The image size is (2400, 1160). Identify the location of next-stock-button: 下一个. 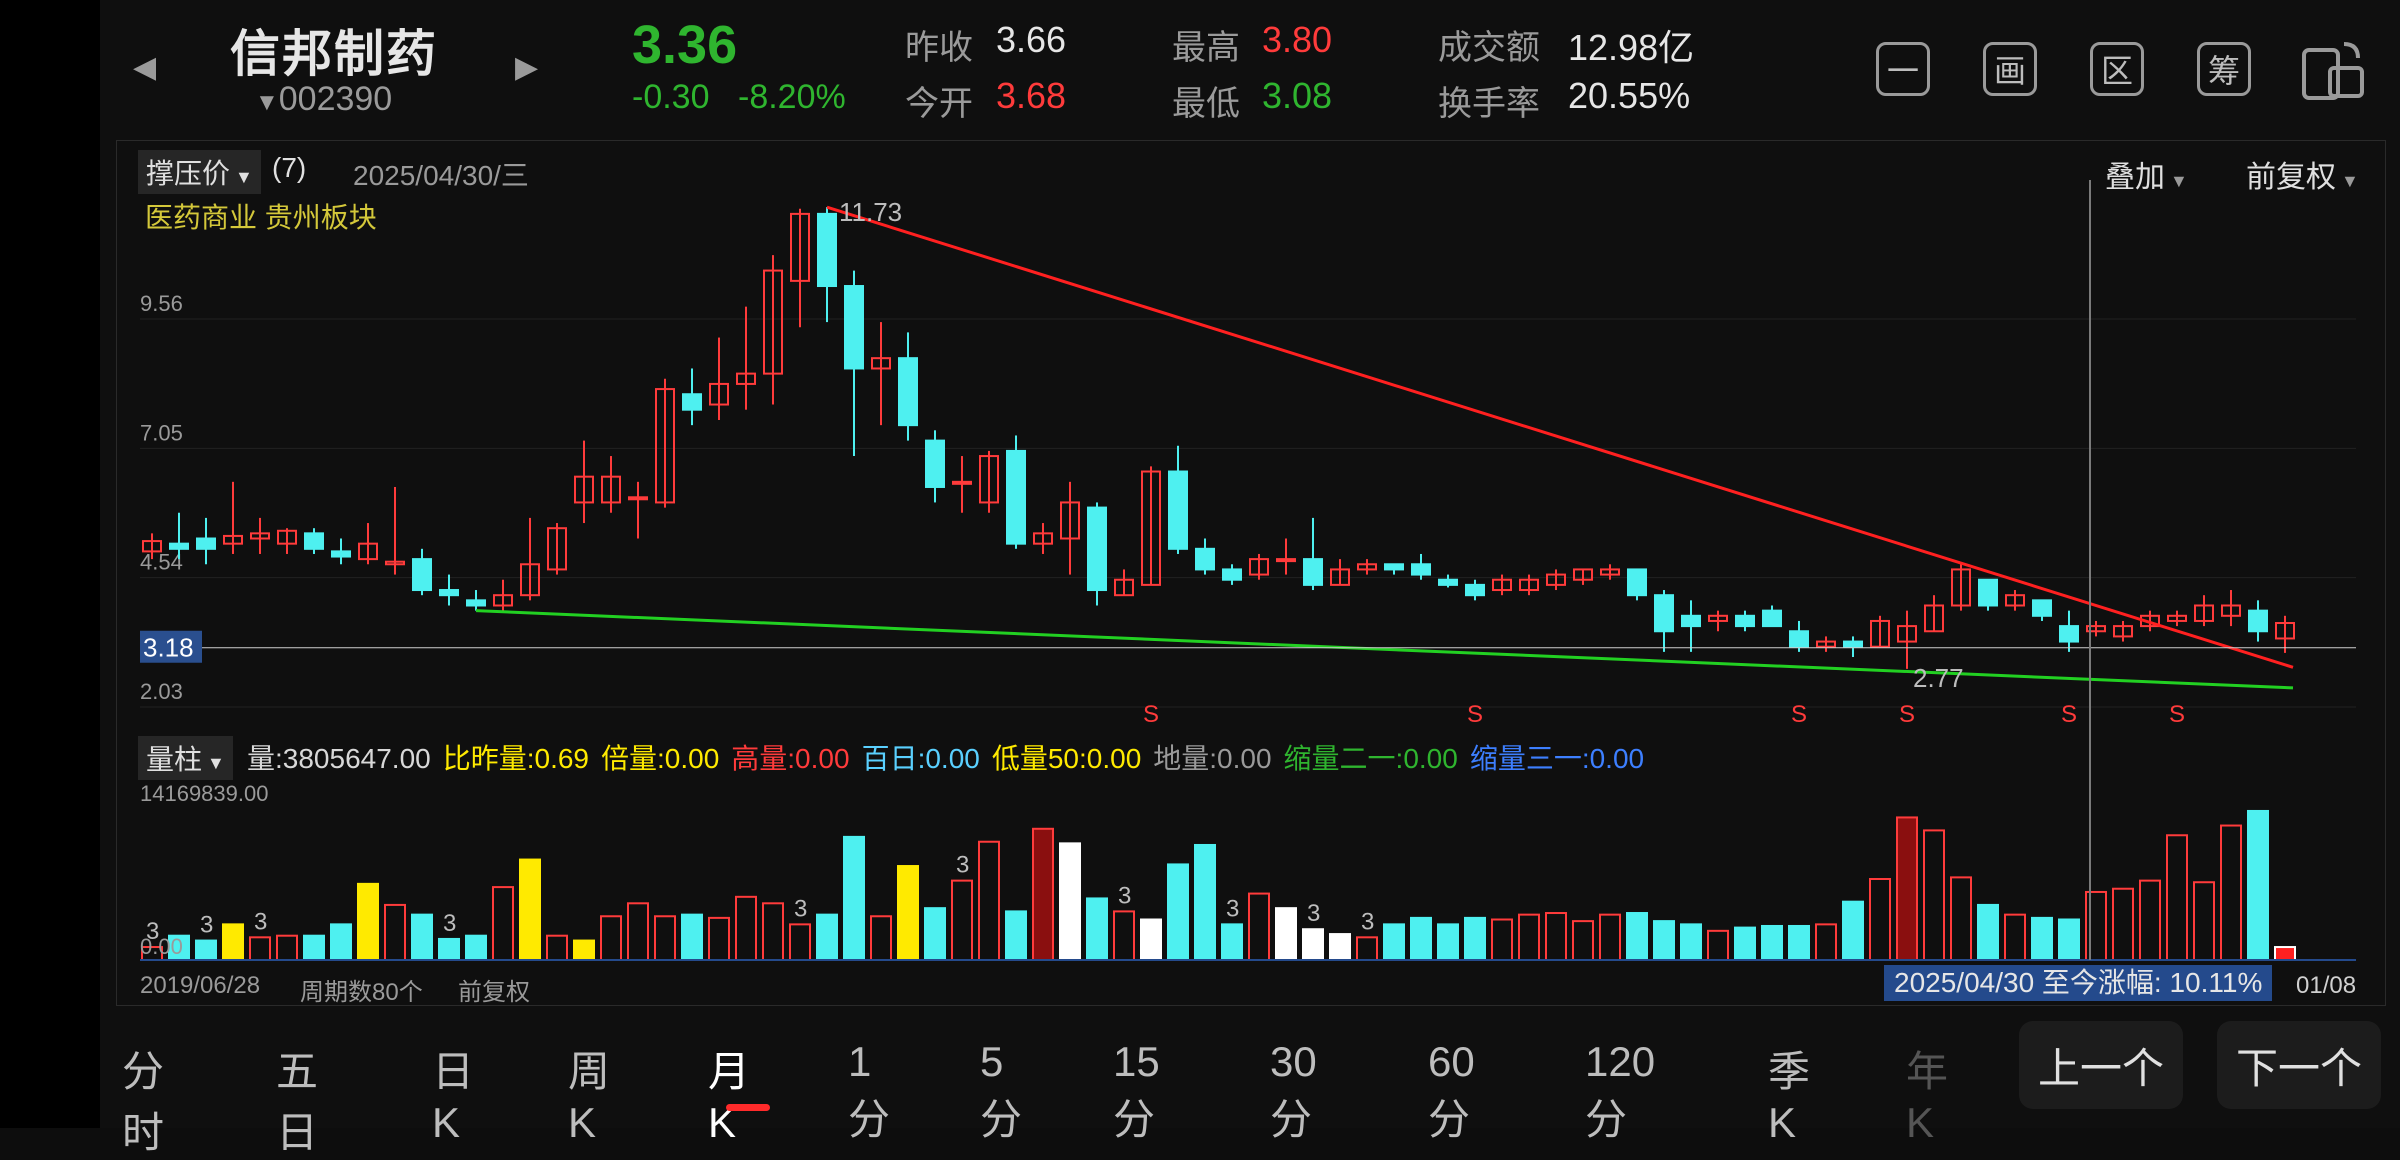
(2299, 1065).